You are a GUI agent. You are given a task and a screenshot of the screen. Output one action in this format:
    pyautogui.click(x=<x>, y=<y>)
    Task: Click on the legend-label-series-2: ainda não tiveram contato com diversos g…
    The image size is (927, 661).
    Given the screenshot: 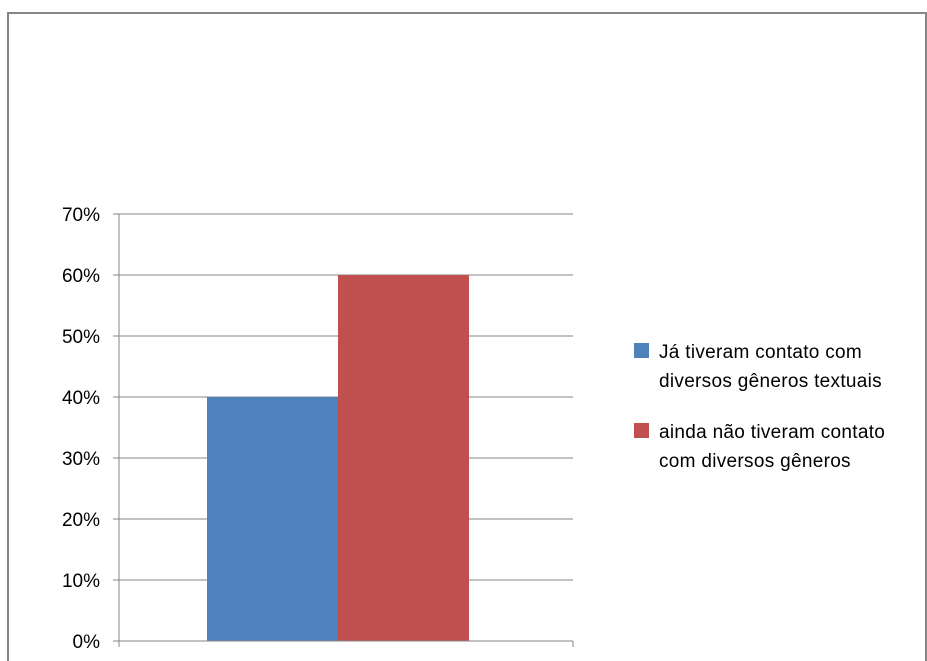 What is the action you would take?
    pyautogui.click(x=772, y=447)
    